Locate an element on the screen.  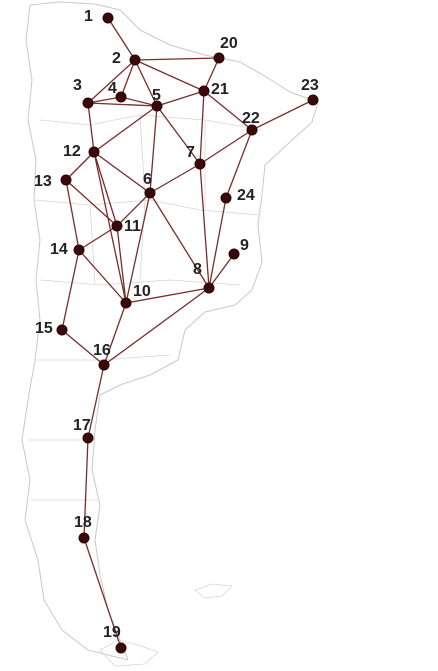
node-label-4: 4 is located at coordinates (112, 88).